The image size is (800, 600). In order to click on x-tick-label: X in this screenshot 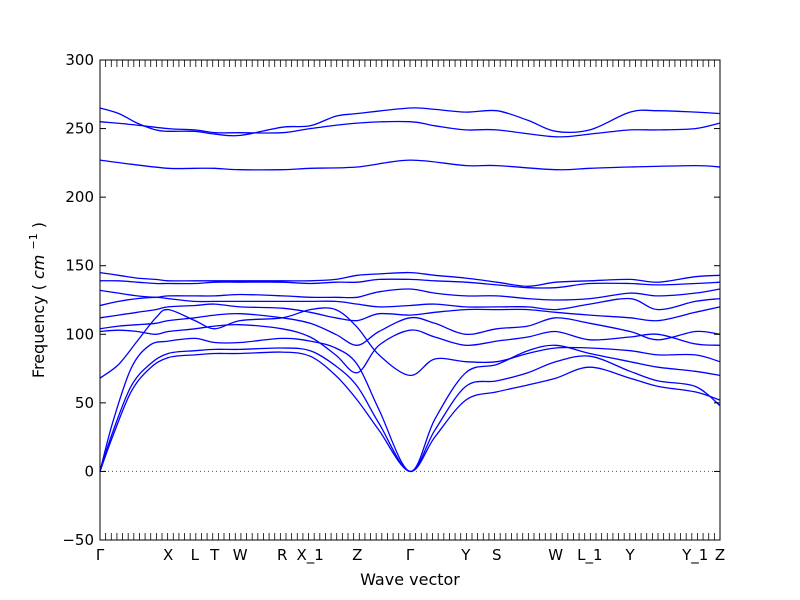, I will do `click(168, 555)`.